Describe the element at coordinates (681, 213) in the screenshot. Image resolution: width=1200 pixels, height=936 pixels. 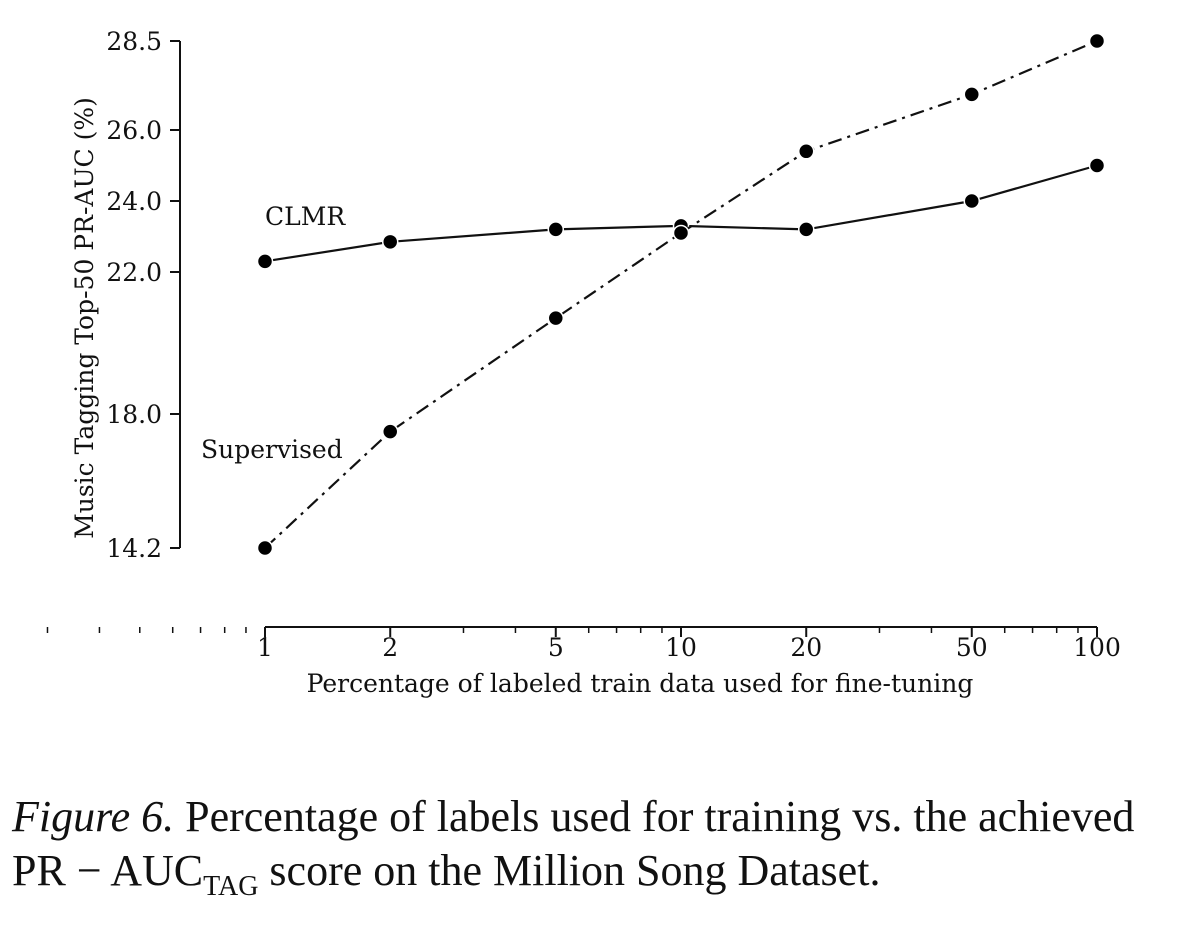
I see `series-clmr` at that location.